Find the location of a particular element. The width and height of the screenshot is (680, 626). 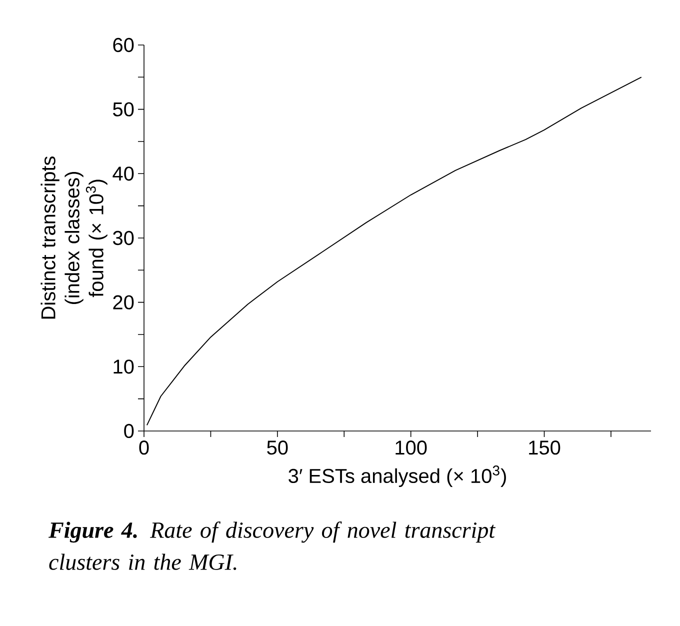

y-tick-label: 20 is located at coordinates (123, 302).